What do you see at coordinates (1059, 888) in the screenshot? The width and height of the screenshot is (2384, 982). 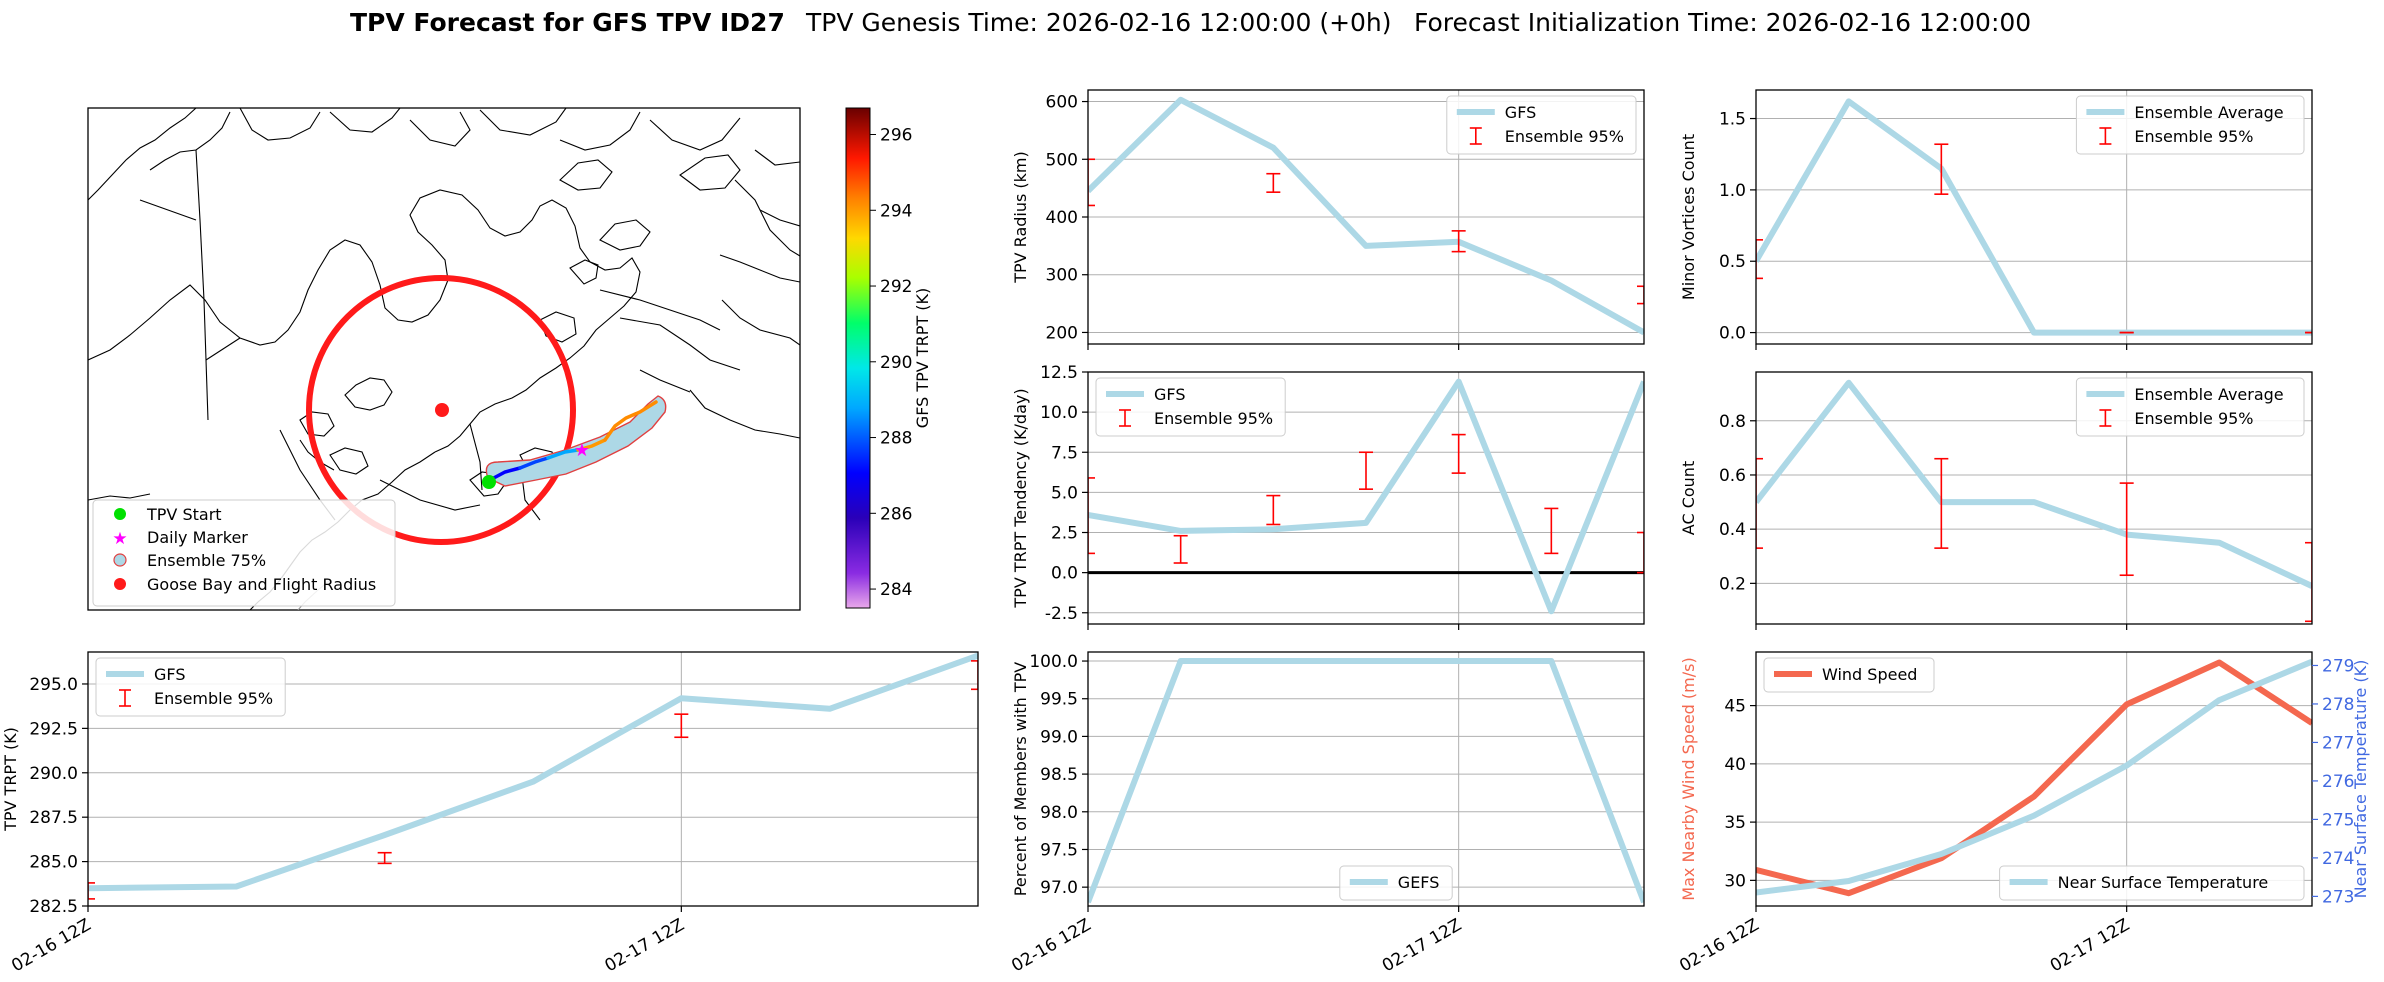 I see `y-tick-label: 97.0` at bounding box center [1059, 888].